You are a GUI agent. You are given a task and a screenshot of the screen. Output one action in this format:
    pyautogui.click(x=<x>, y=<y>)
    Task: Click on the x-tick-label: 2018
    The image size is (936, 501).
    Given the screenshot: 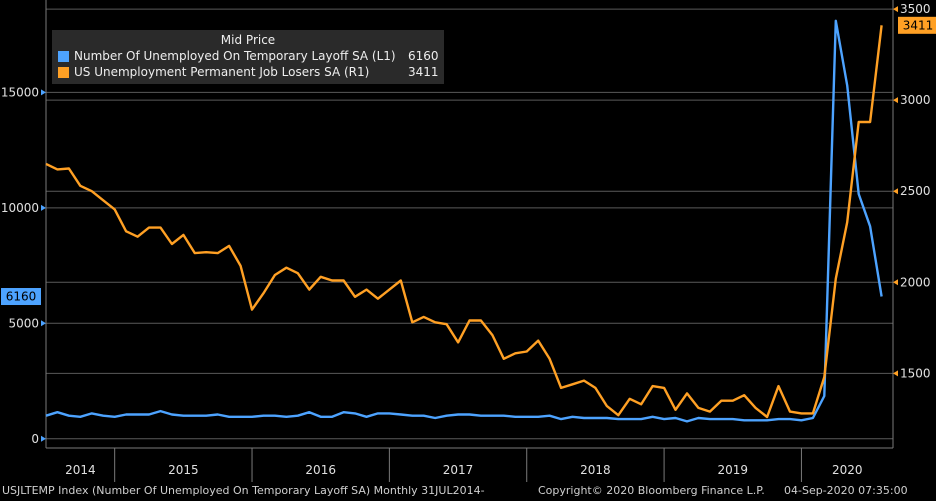 What is the action you would take?
    pyautogui.click(x=595, y=470)
    